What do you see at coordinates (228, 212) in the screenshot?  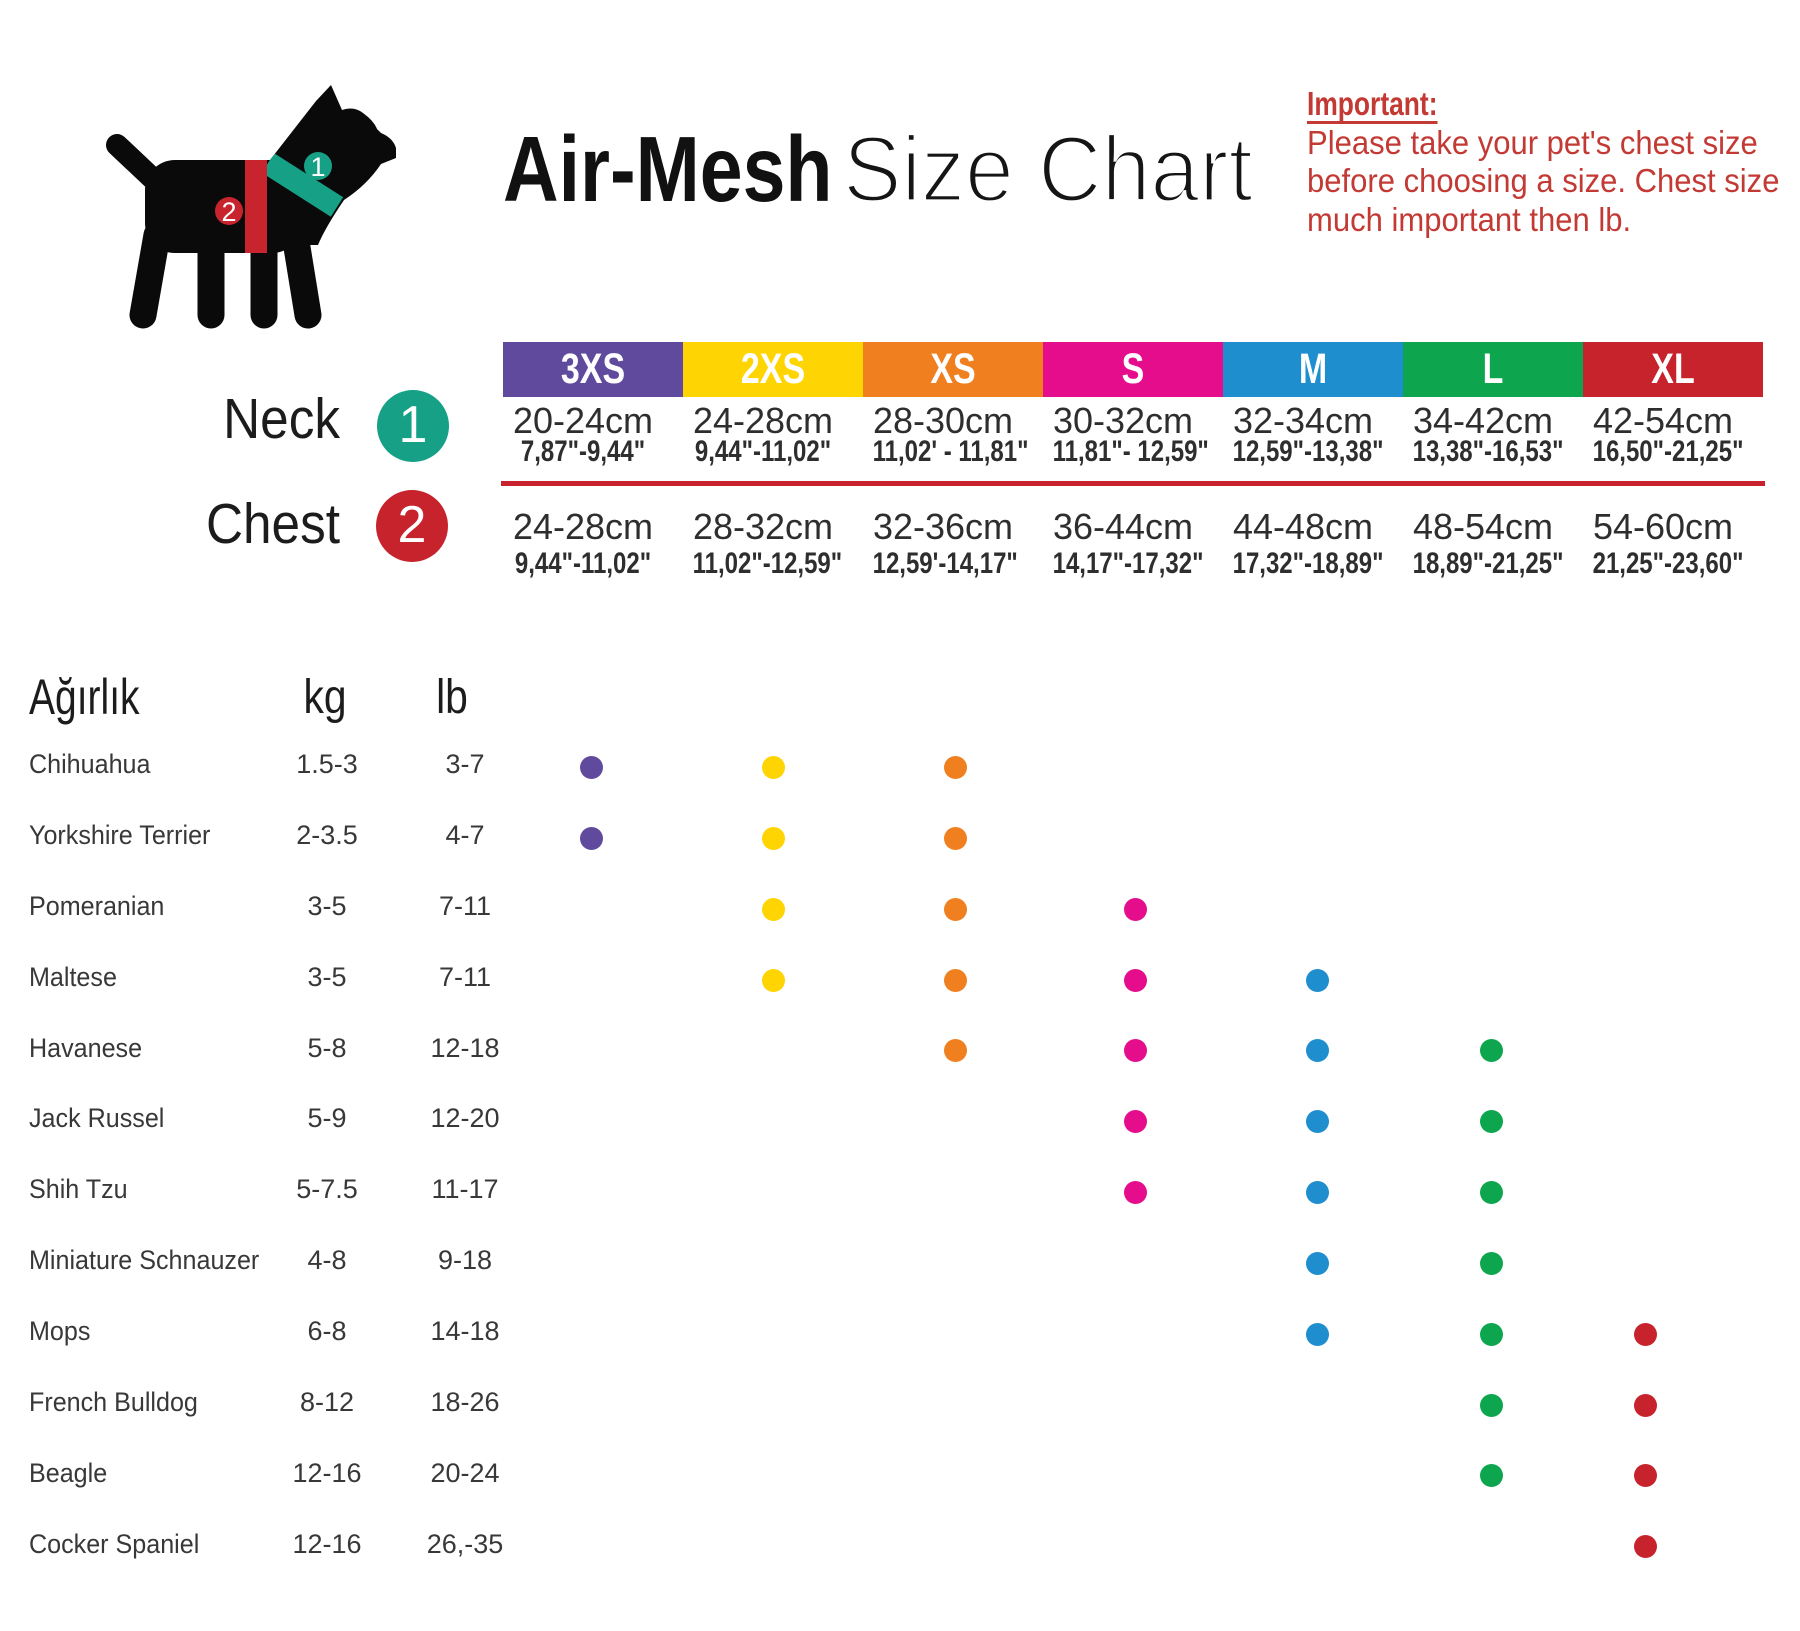 I see `svg-text: 2` at bounding box center [228, 212].